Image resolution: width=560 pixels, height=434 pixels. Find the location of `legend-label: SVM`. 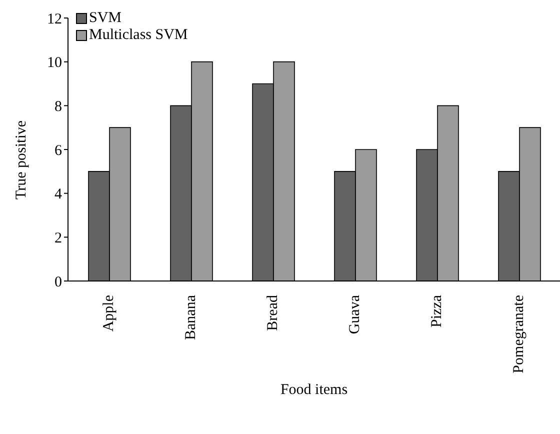

legend-label: SVM is located at coordinates (105, 18).